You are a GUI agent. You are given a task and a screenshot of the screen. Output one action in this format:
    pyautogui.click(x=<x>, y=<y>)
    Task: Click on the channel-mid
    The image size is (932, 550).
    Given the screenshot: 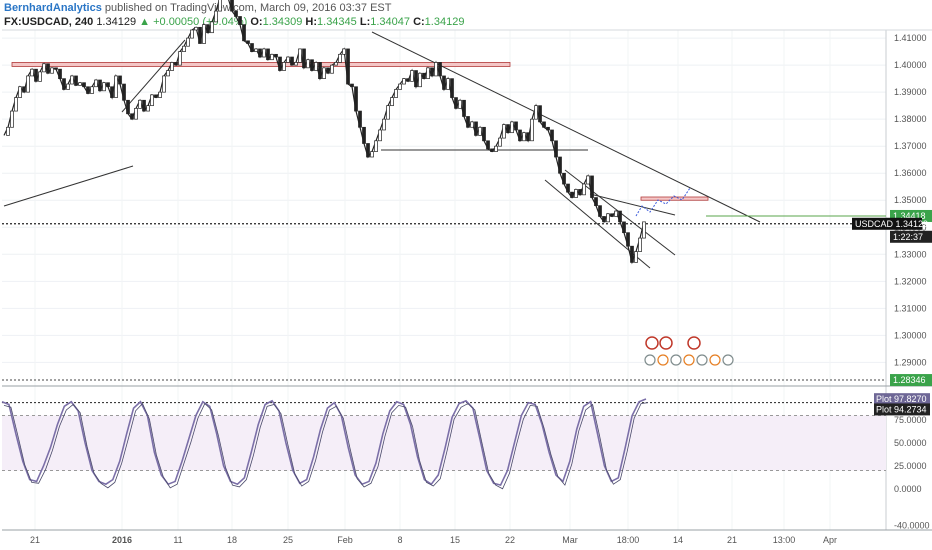 What is the action you would take?
    pyautogui.click(x=632, y=204)
    